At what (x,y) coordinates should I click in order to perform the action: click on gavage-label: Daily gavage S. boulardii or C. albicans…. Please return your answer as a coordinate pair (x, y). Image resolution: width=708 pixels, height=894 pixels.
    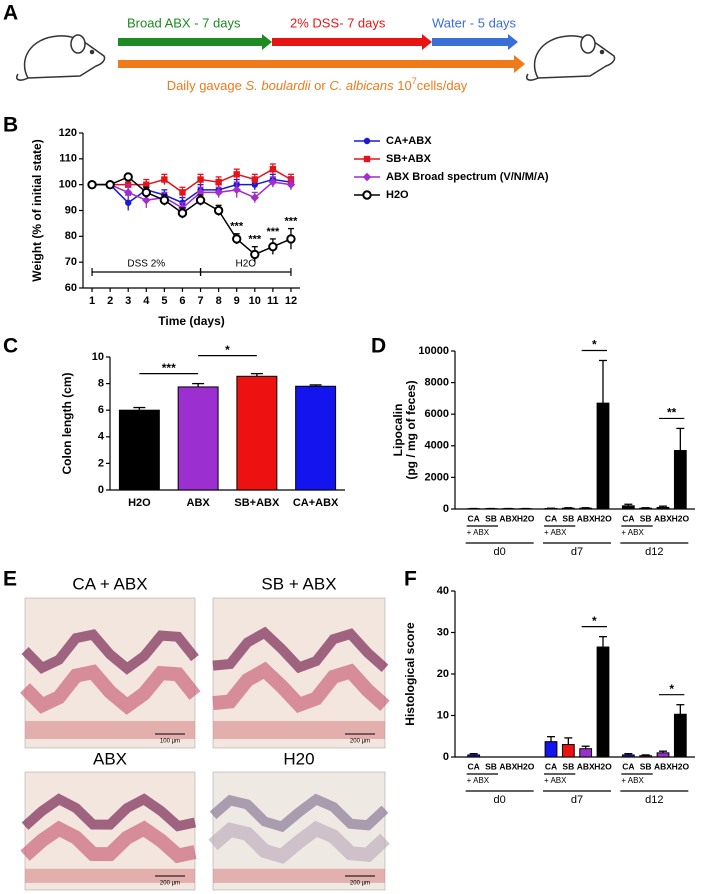
    Looking at the image, I should click on (317, 84).